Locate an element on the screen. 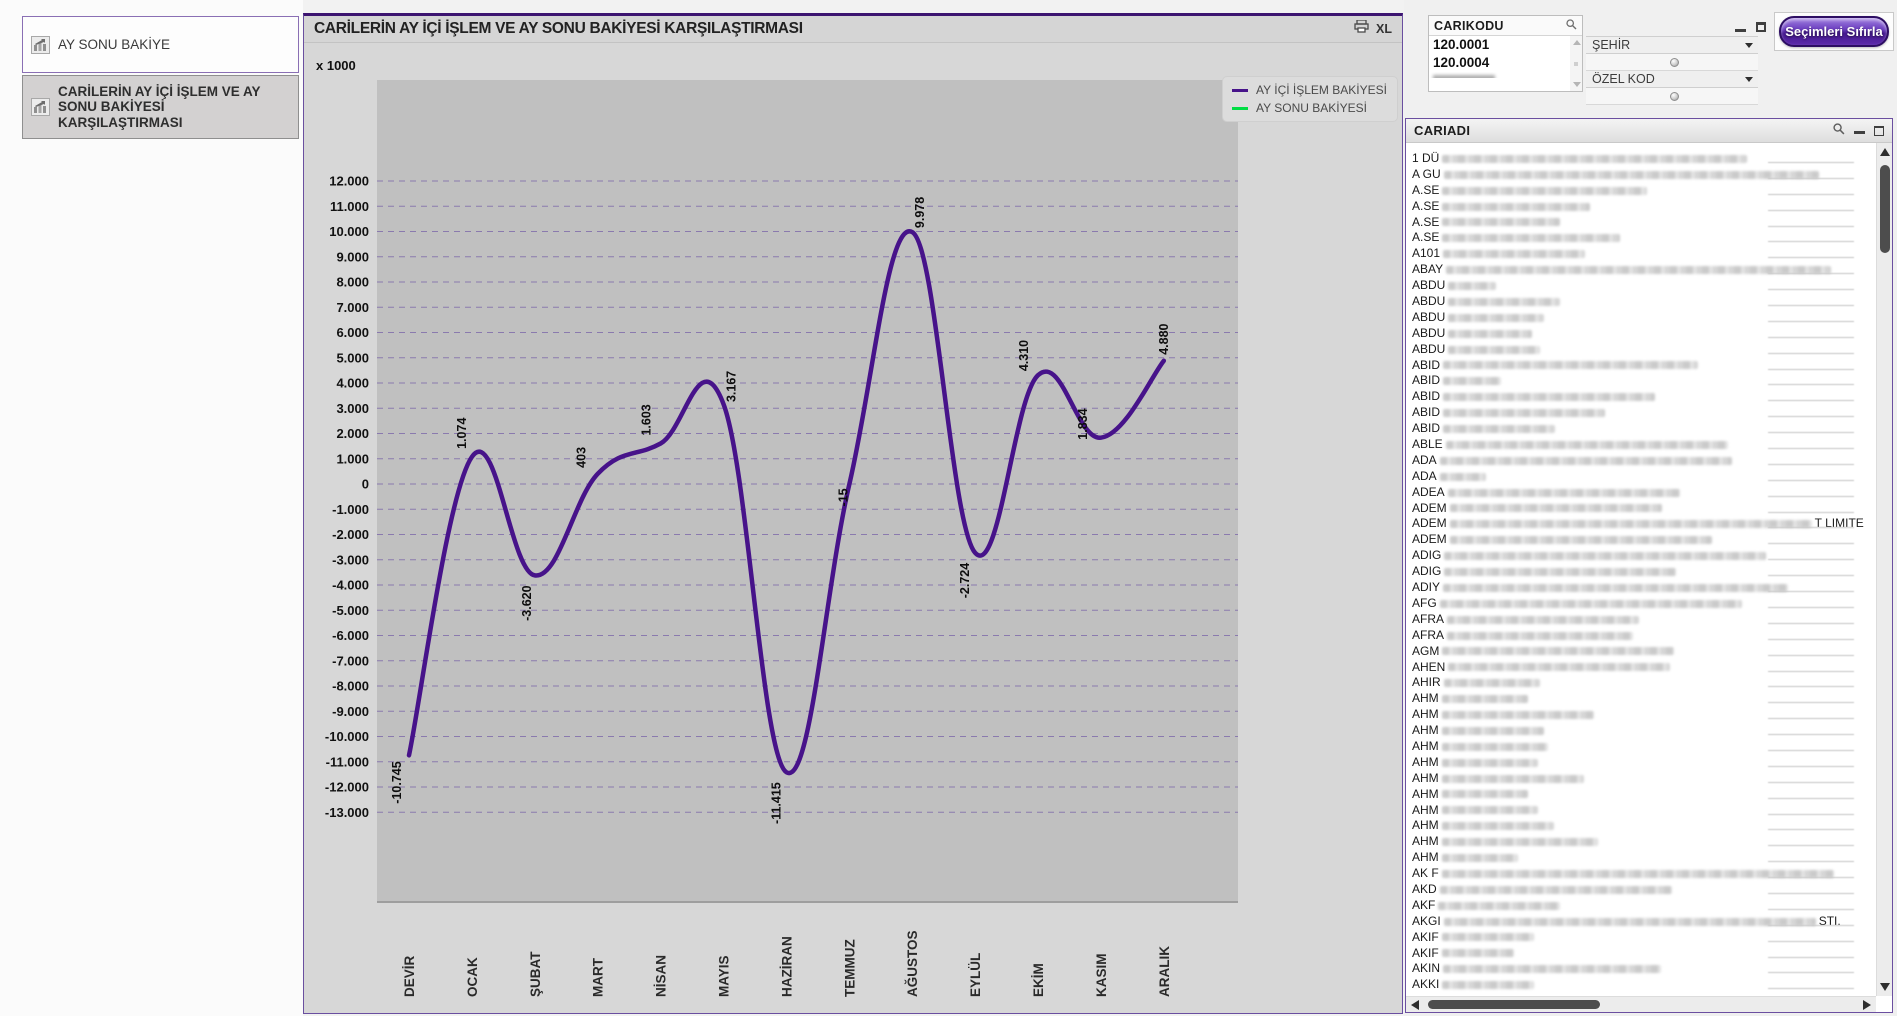 This screenshot has width=1897, height=1016. list-item-prefix: ABID is located at coordinates (1426, 428).